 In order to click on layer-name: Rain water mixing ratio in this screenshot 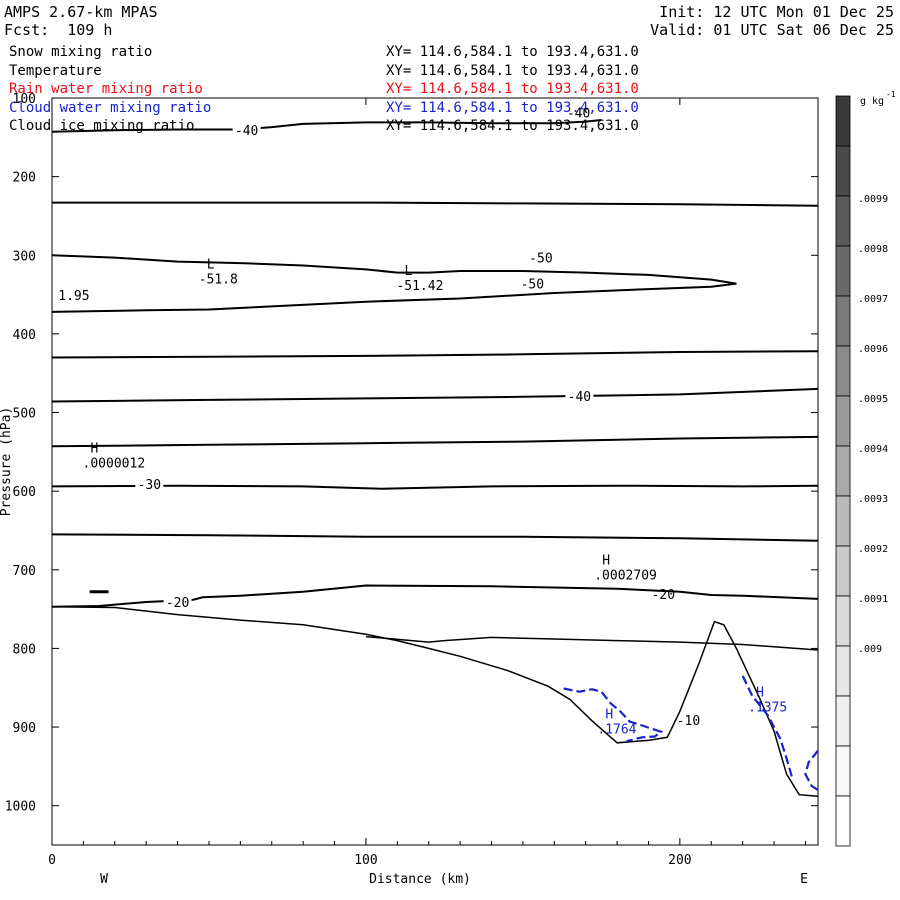, I will do `click(106, 89)`.